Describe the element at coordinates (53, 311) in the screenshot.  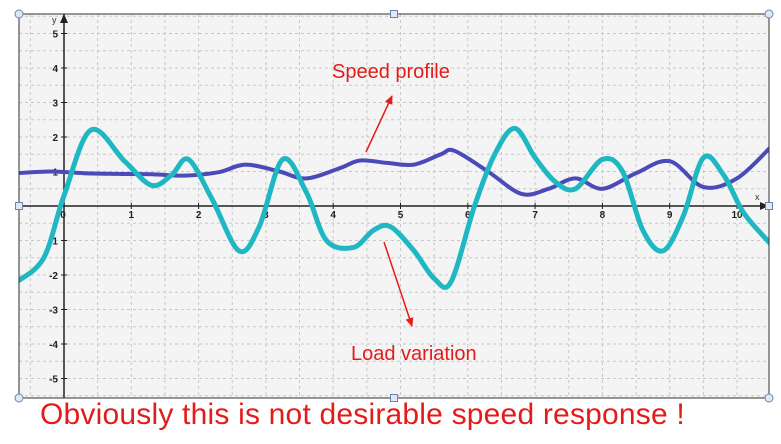
I see `y-tick-label: -3` at that location.